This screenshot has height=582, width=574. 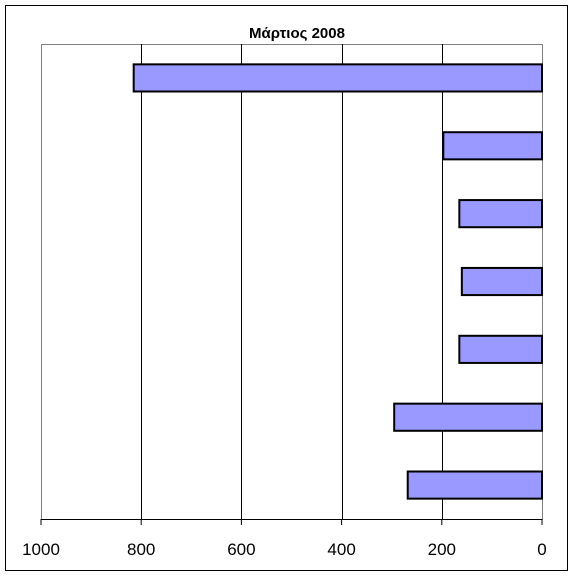 I want to click on x-axis, so click(x=291, y=522).